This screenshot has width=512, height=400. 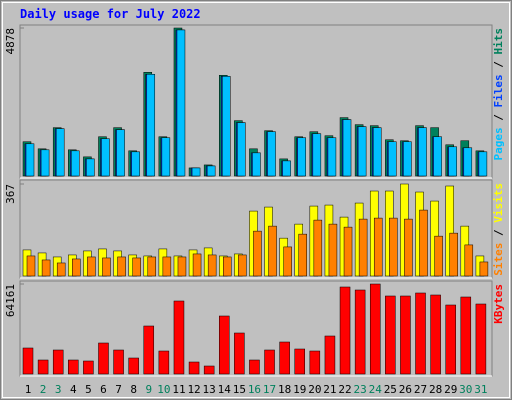 What do you see at coordinates (28, 389) in the screenshot?
I see `x-tick-label: 1` at bounding box center [28, 389].